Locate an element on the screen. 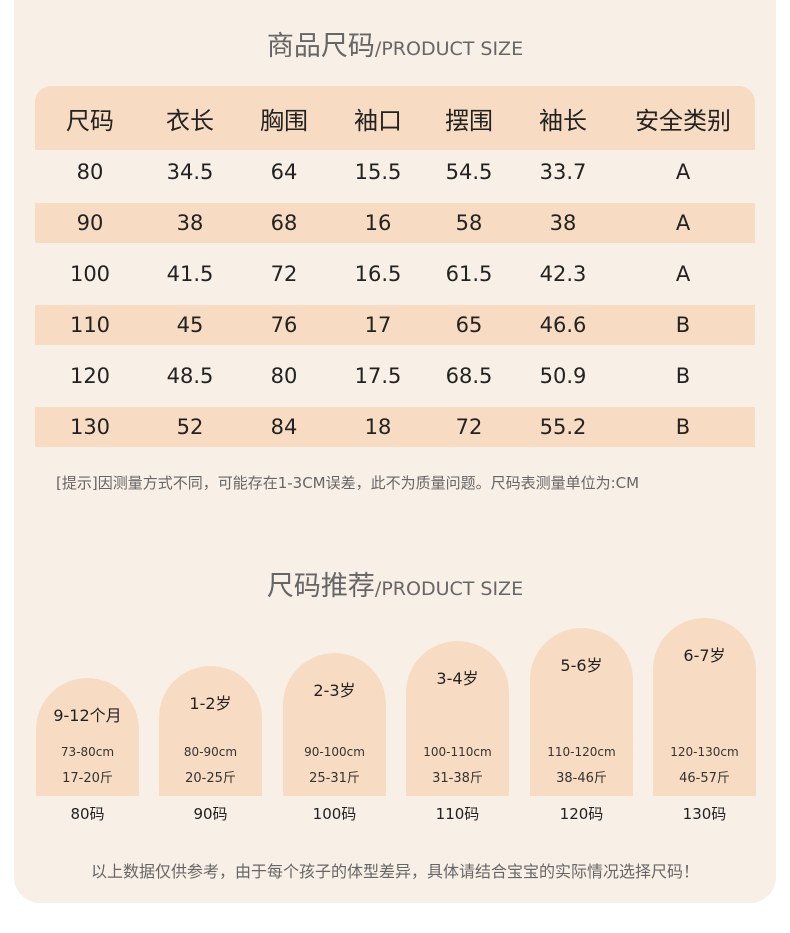 This screenshot has width=790, height=933. age-label: 2-3岁 is located at coordinates (334, 690).